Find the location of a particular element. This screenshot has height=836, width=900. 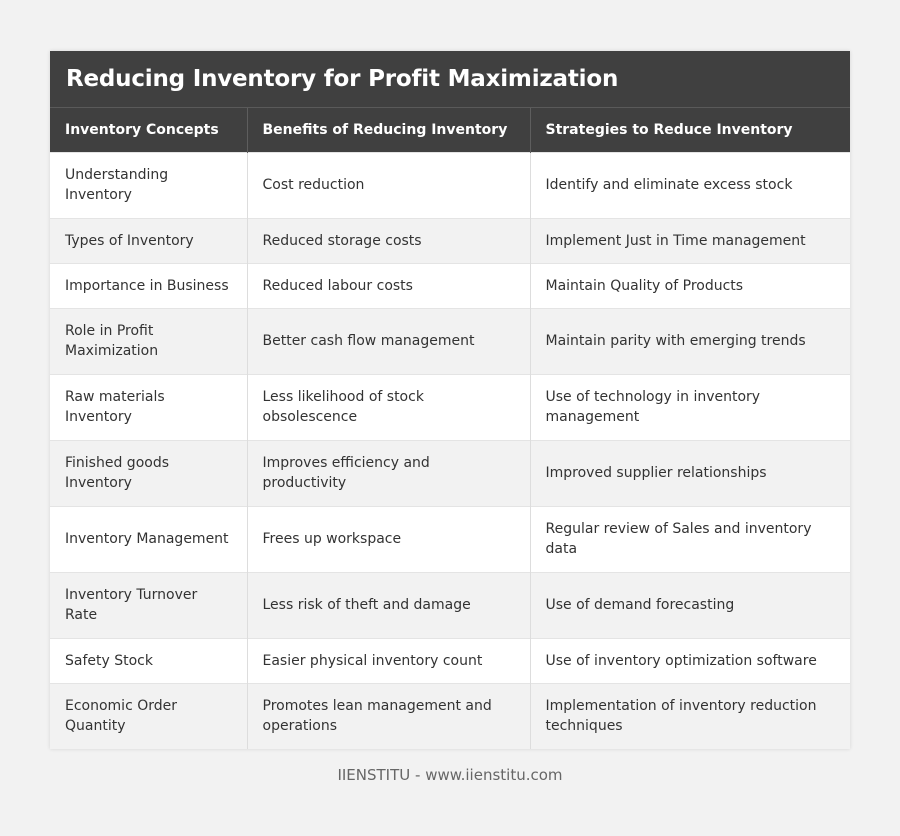

table-cell-concept: Finished goods Inventory is located at coordinates (149, 472).